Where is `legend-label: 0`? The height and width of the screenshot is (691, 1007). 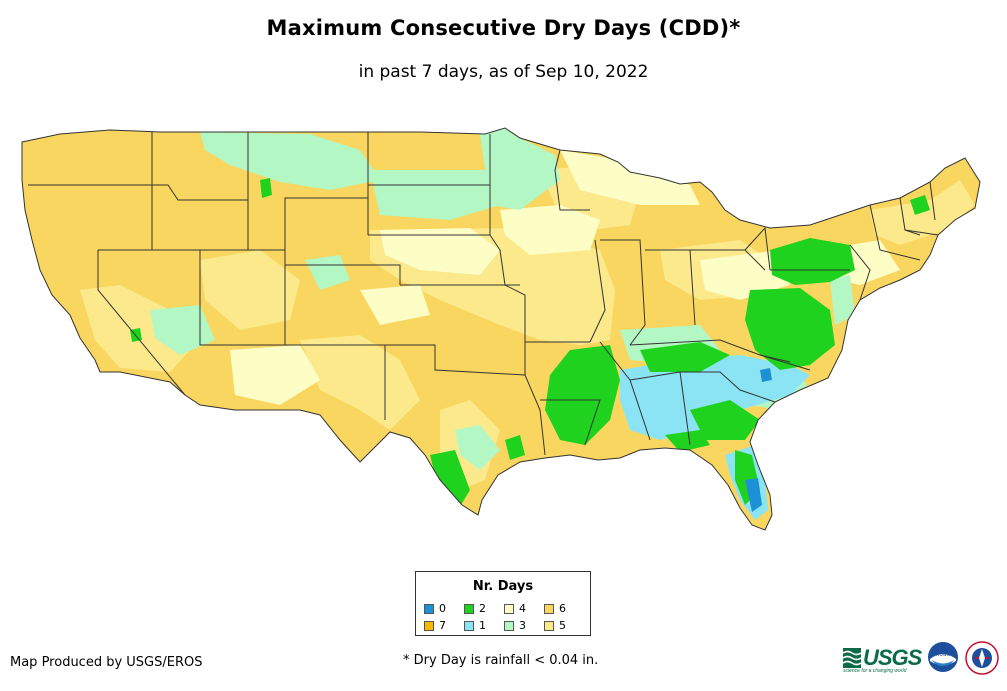 legend-label: 0 is located at coordinates (442, 608).